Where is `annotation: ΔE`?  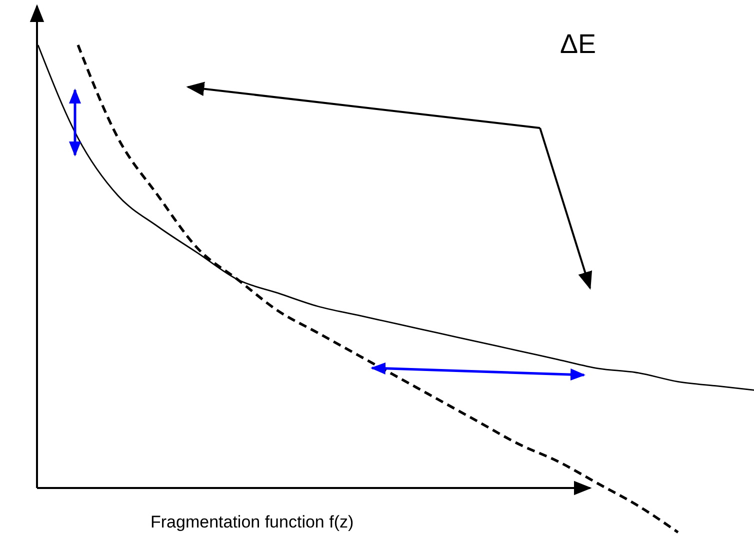
annotation: ΔE is located at coordinates (578, 44).